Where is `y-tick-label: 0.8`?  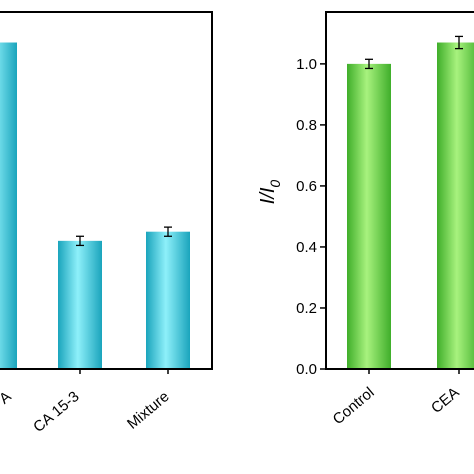 y-tick-label: 0.8 is located at coordinates (306, 125).